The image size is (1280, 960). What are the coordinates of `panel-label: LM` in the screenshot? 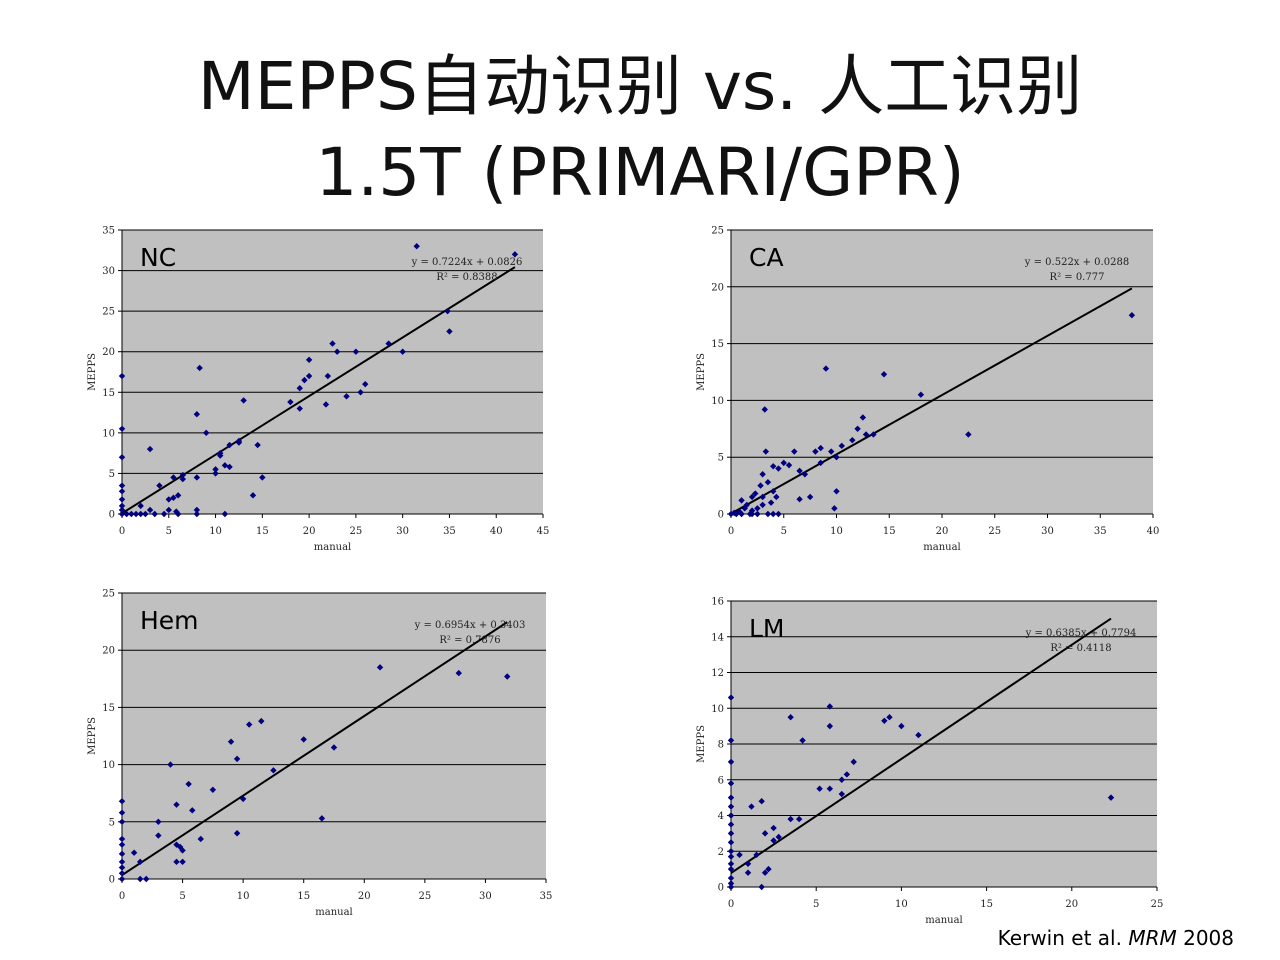 It's located at (767, 628).